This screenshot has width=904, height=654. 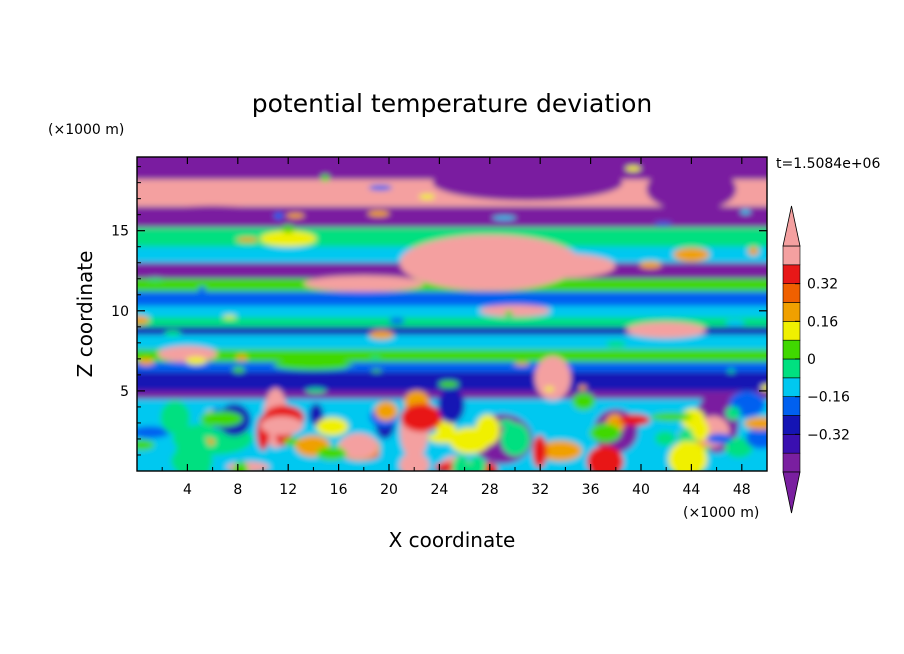 I want to click on x-tick-label: 48, so click(x=742, y=490).